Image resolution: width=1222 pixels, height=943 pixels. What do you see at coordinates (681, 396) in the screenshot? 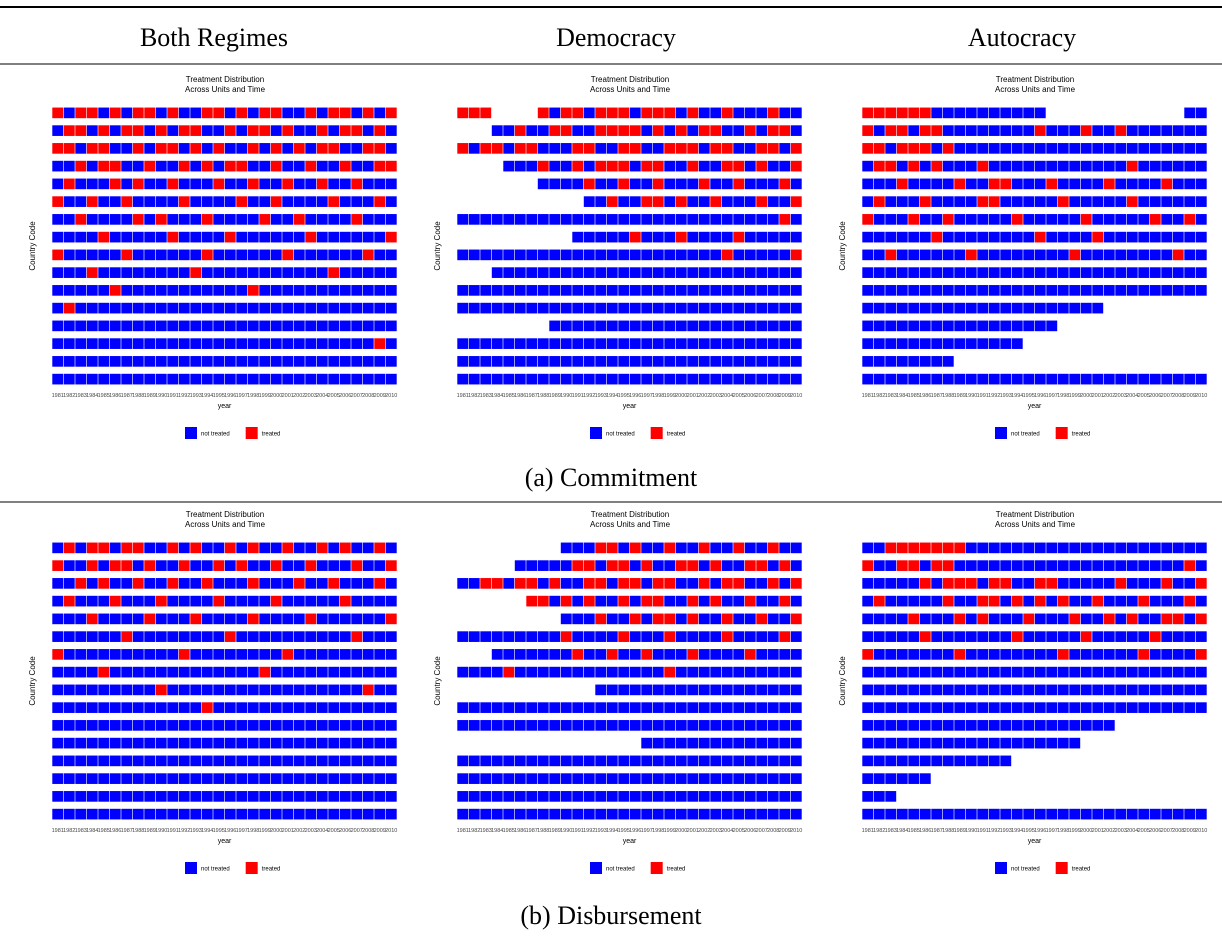
I see `x-tick-label: 2000` at bounding box center [681, 396].